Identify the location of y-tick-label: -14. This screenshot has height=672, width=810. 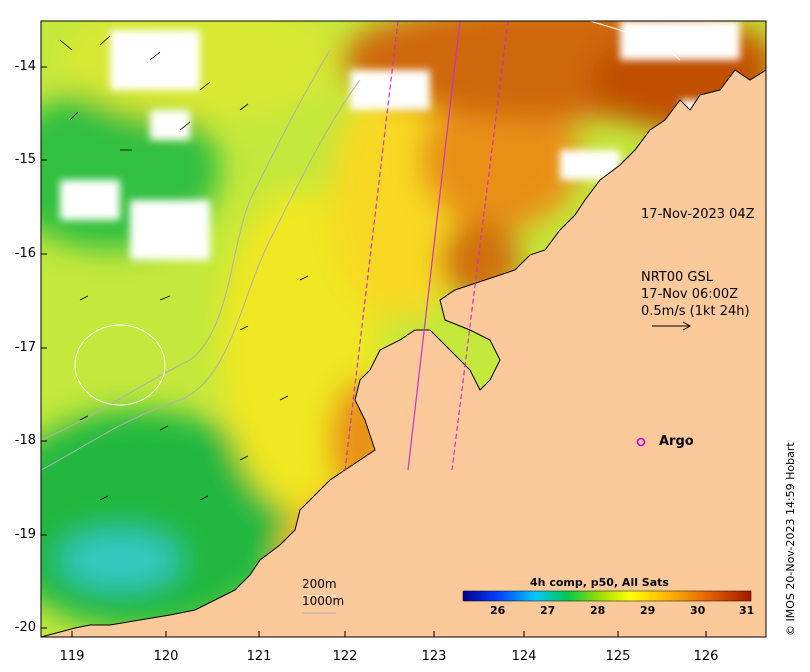
(25, 66).